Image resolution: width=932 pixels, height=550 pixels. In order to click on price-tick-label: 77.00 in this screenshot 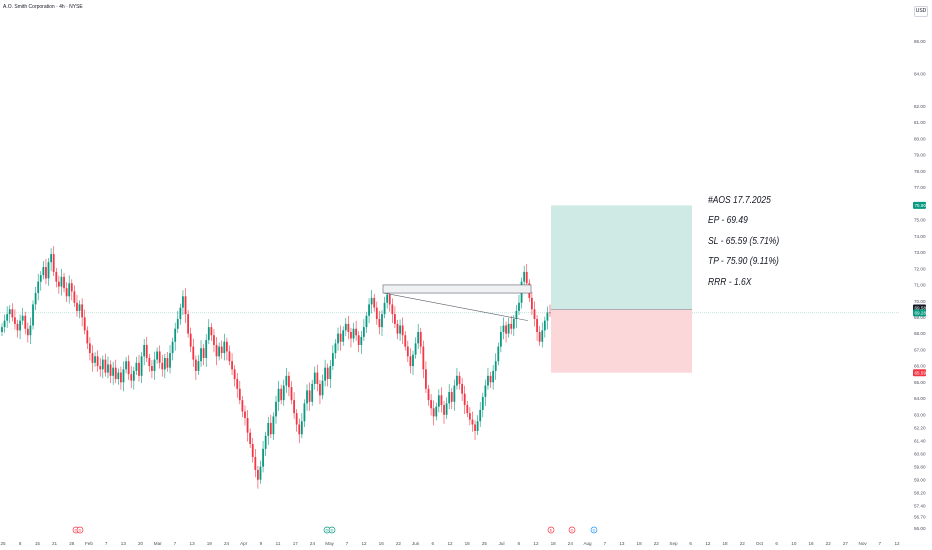, I will do `click(920, 187)`.